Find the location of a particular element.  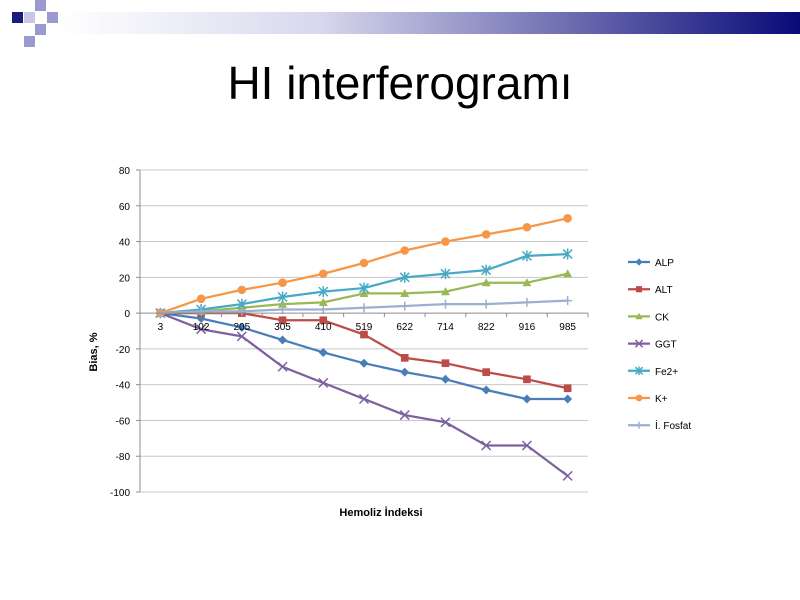

legend-item: Fe2+ is located at coordinates (653, 372).